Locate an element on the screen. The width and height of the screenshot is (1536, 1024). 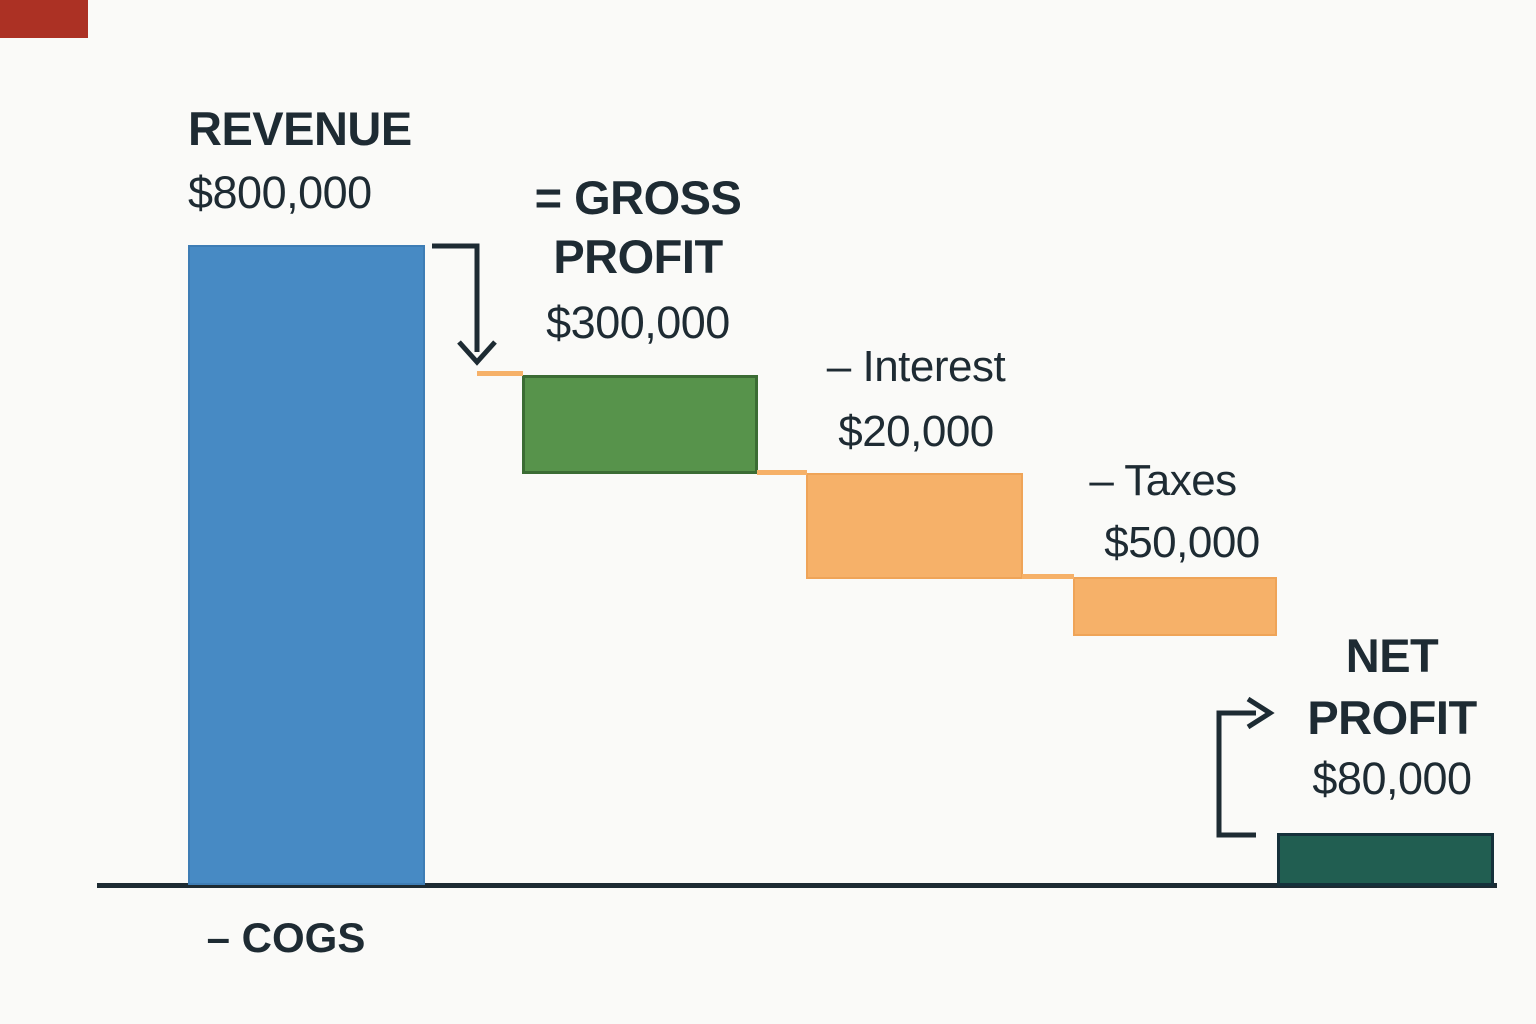
gross-profit-label-line2: PROFIT is located at coordinates (638, 256).